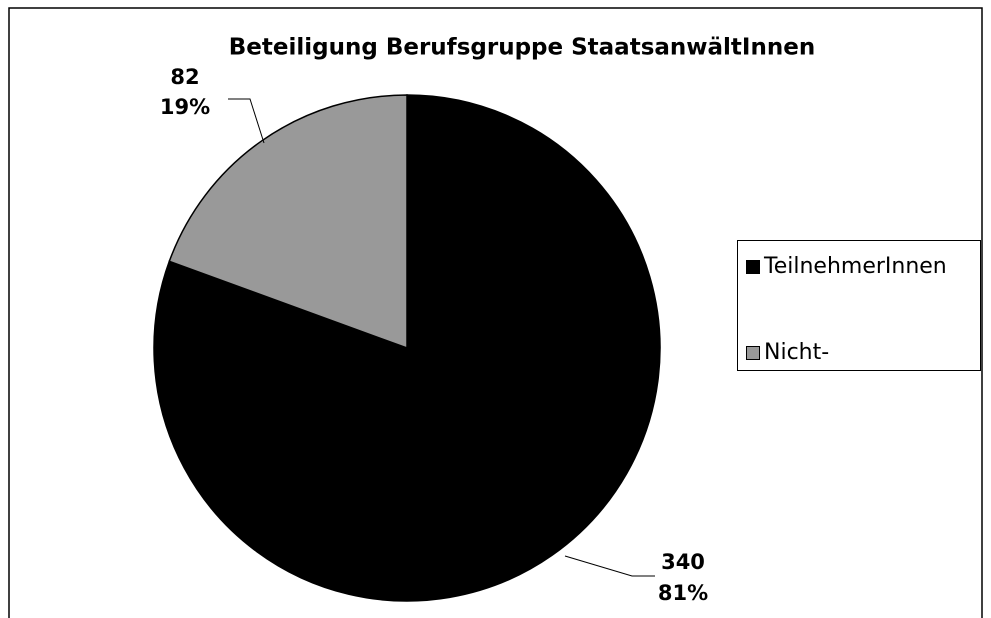  What do you see at coordinates (859, 353) in the screenshot?
I see `legend-item: Nicht-` at bounding box center [859, 353].